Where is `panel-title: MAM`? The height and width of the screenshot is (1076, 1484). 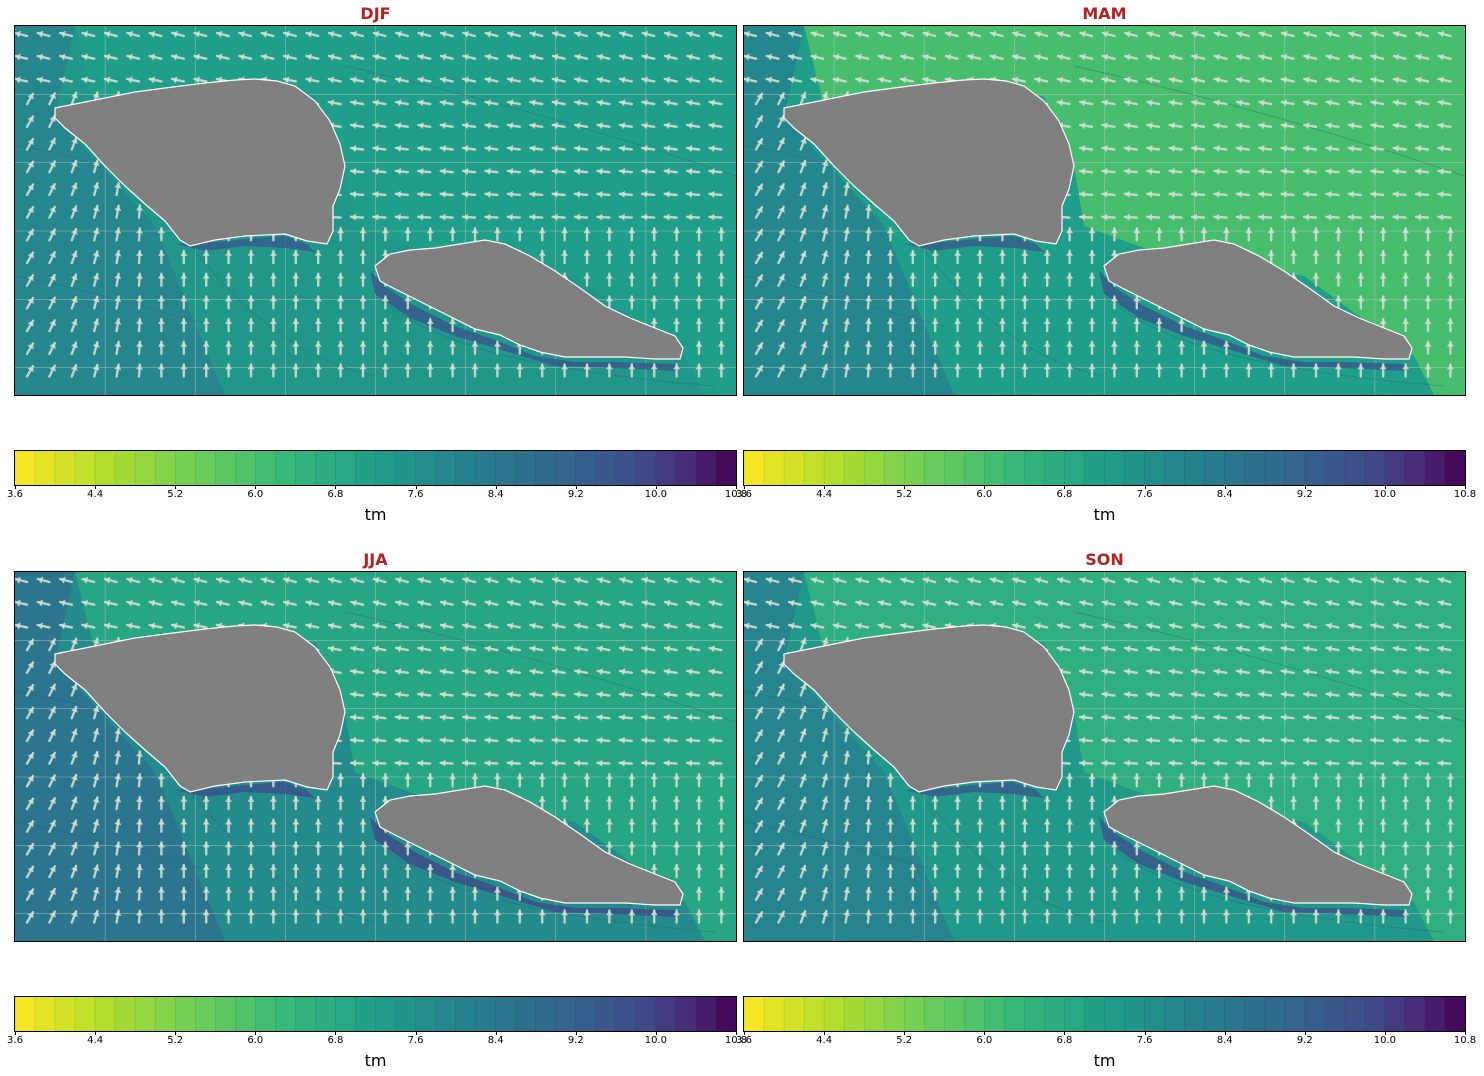
panel-title: MAM is located at coordinates (1104, 13).